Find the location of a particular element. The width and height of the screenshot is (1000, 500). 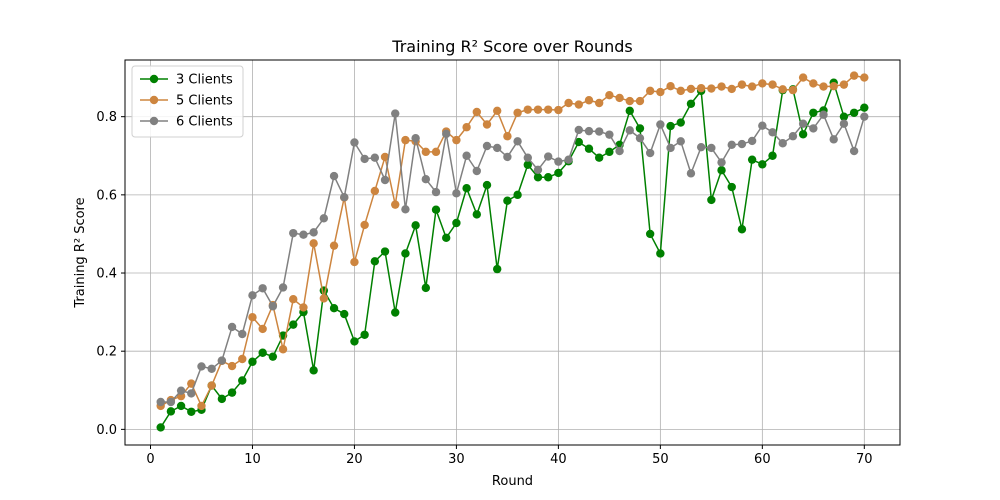

x-tick-label: 10 is located at coordinates (252, 459).